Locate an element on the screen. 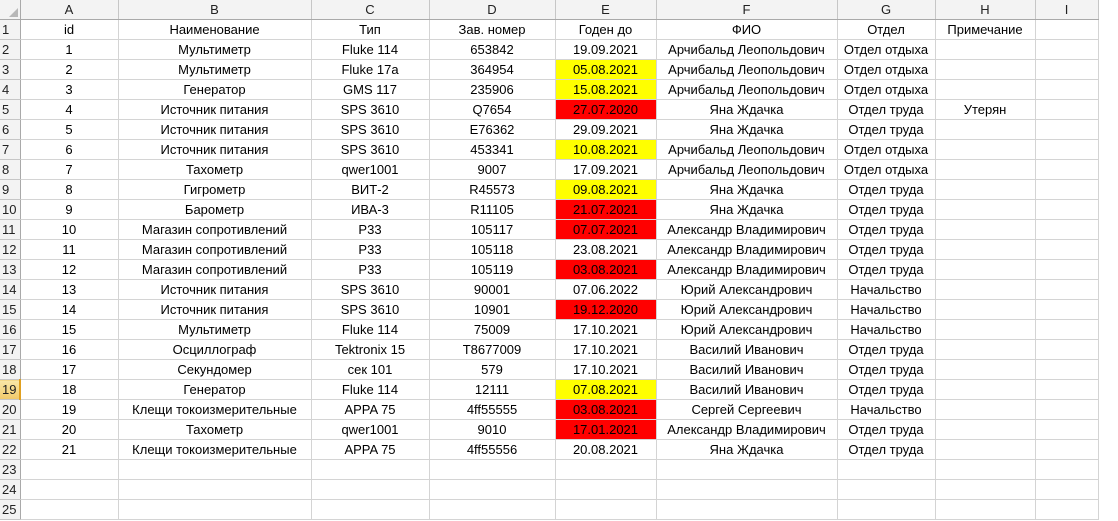  cell-valid-until-expired: 07.07.2021 is located at coordinates (606, 229).